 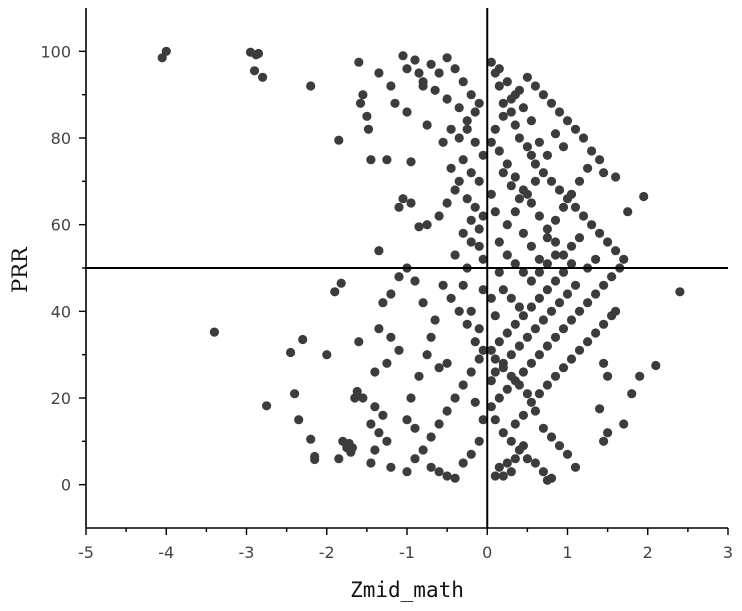 What do you see at coordinates (407, 590) in the screenshot?
I see `x-axis-title: Zmid_math` at bounding box center [407, 590].